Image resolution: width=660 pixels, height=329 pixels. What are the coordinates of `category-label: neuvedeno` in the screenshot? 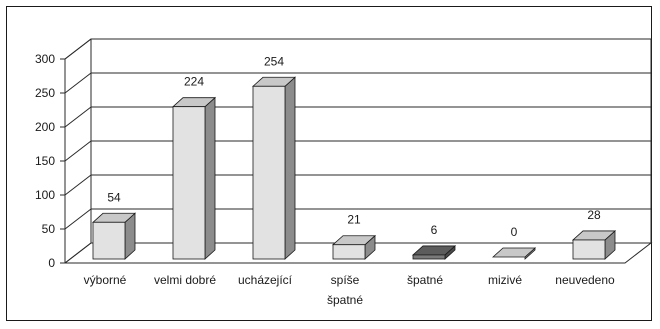 It's located at (585, 280).